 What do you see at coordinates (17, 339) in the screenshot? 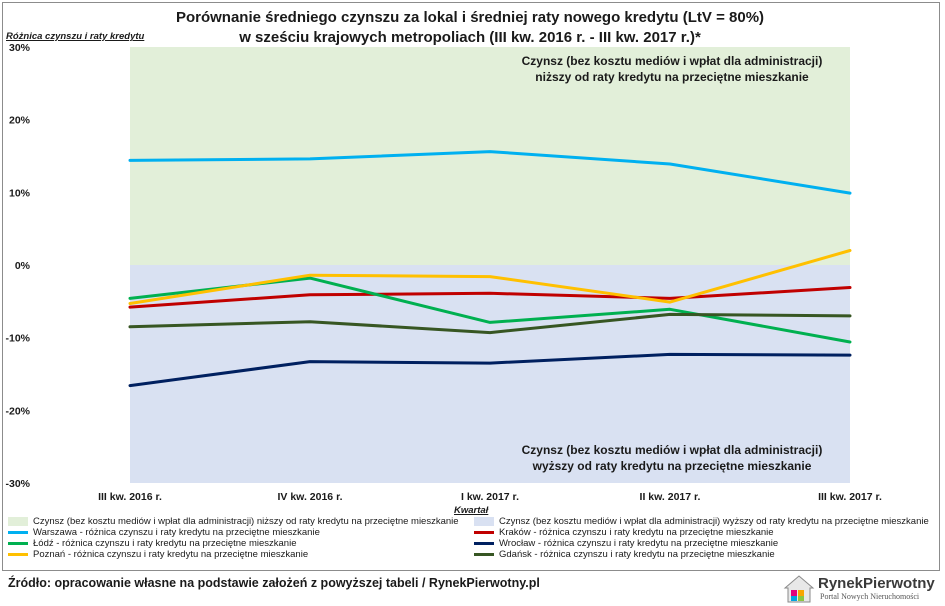
I see `y-tick-label: -10%` at bounding box center [17, 339].